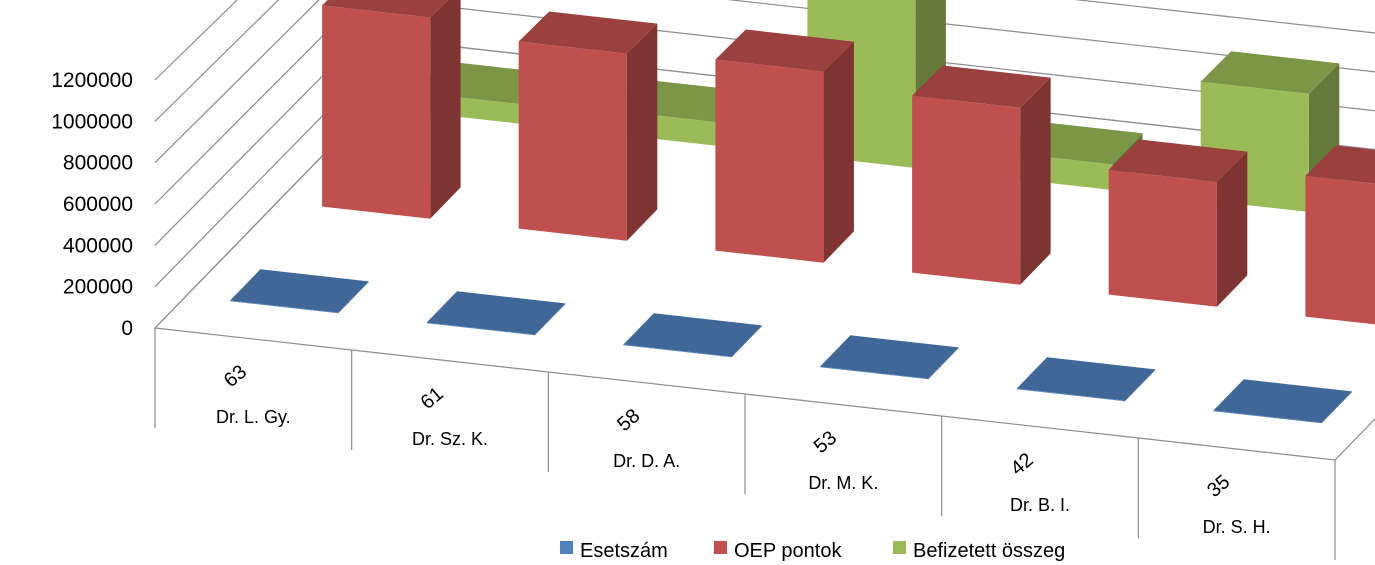  I want to click on y-tick-label: 200000, so click(98, 287).